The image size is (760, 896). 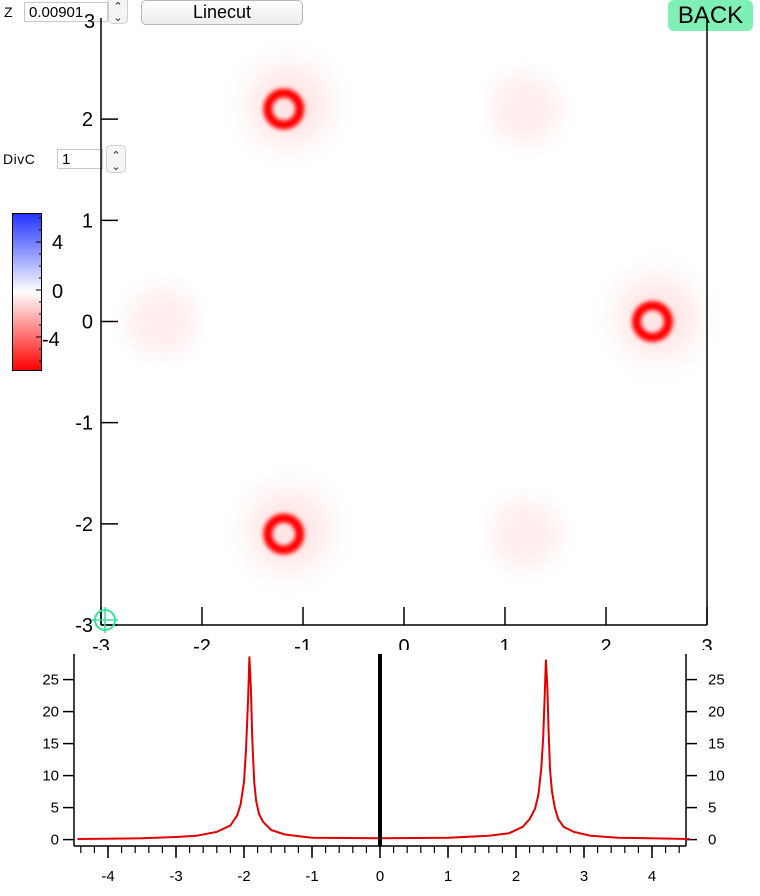 What do you see at coordinates (84, 626) in the screenshot?
I see `y-tick-label: -3` at bounding box center [84, 626].